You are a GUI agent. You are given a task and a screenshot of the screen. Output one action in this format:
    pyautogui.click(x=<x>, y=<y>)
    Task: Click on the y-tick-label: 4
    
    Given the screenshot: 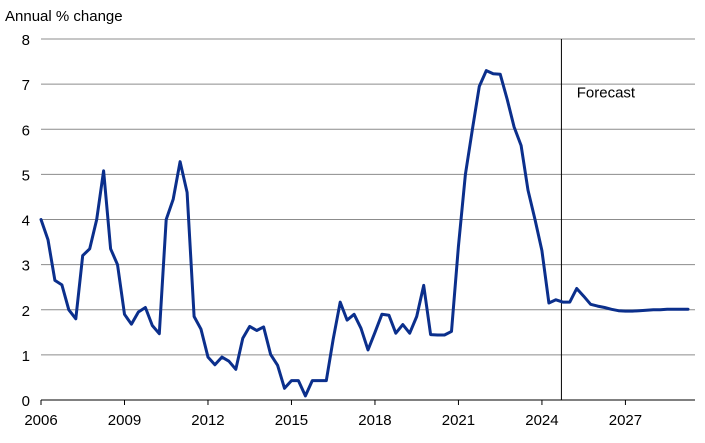 What is the action you would take?
    pyautogui.click(x=26, y=221)
    